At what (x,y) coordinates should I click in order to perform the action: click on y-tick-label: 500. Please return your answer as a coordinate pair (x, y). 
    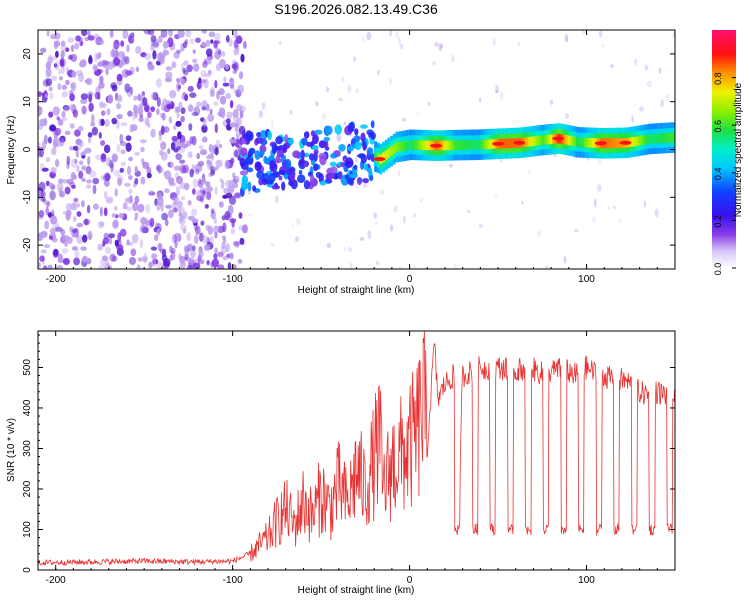
    Looking at the image, I should click on (27, 367).